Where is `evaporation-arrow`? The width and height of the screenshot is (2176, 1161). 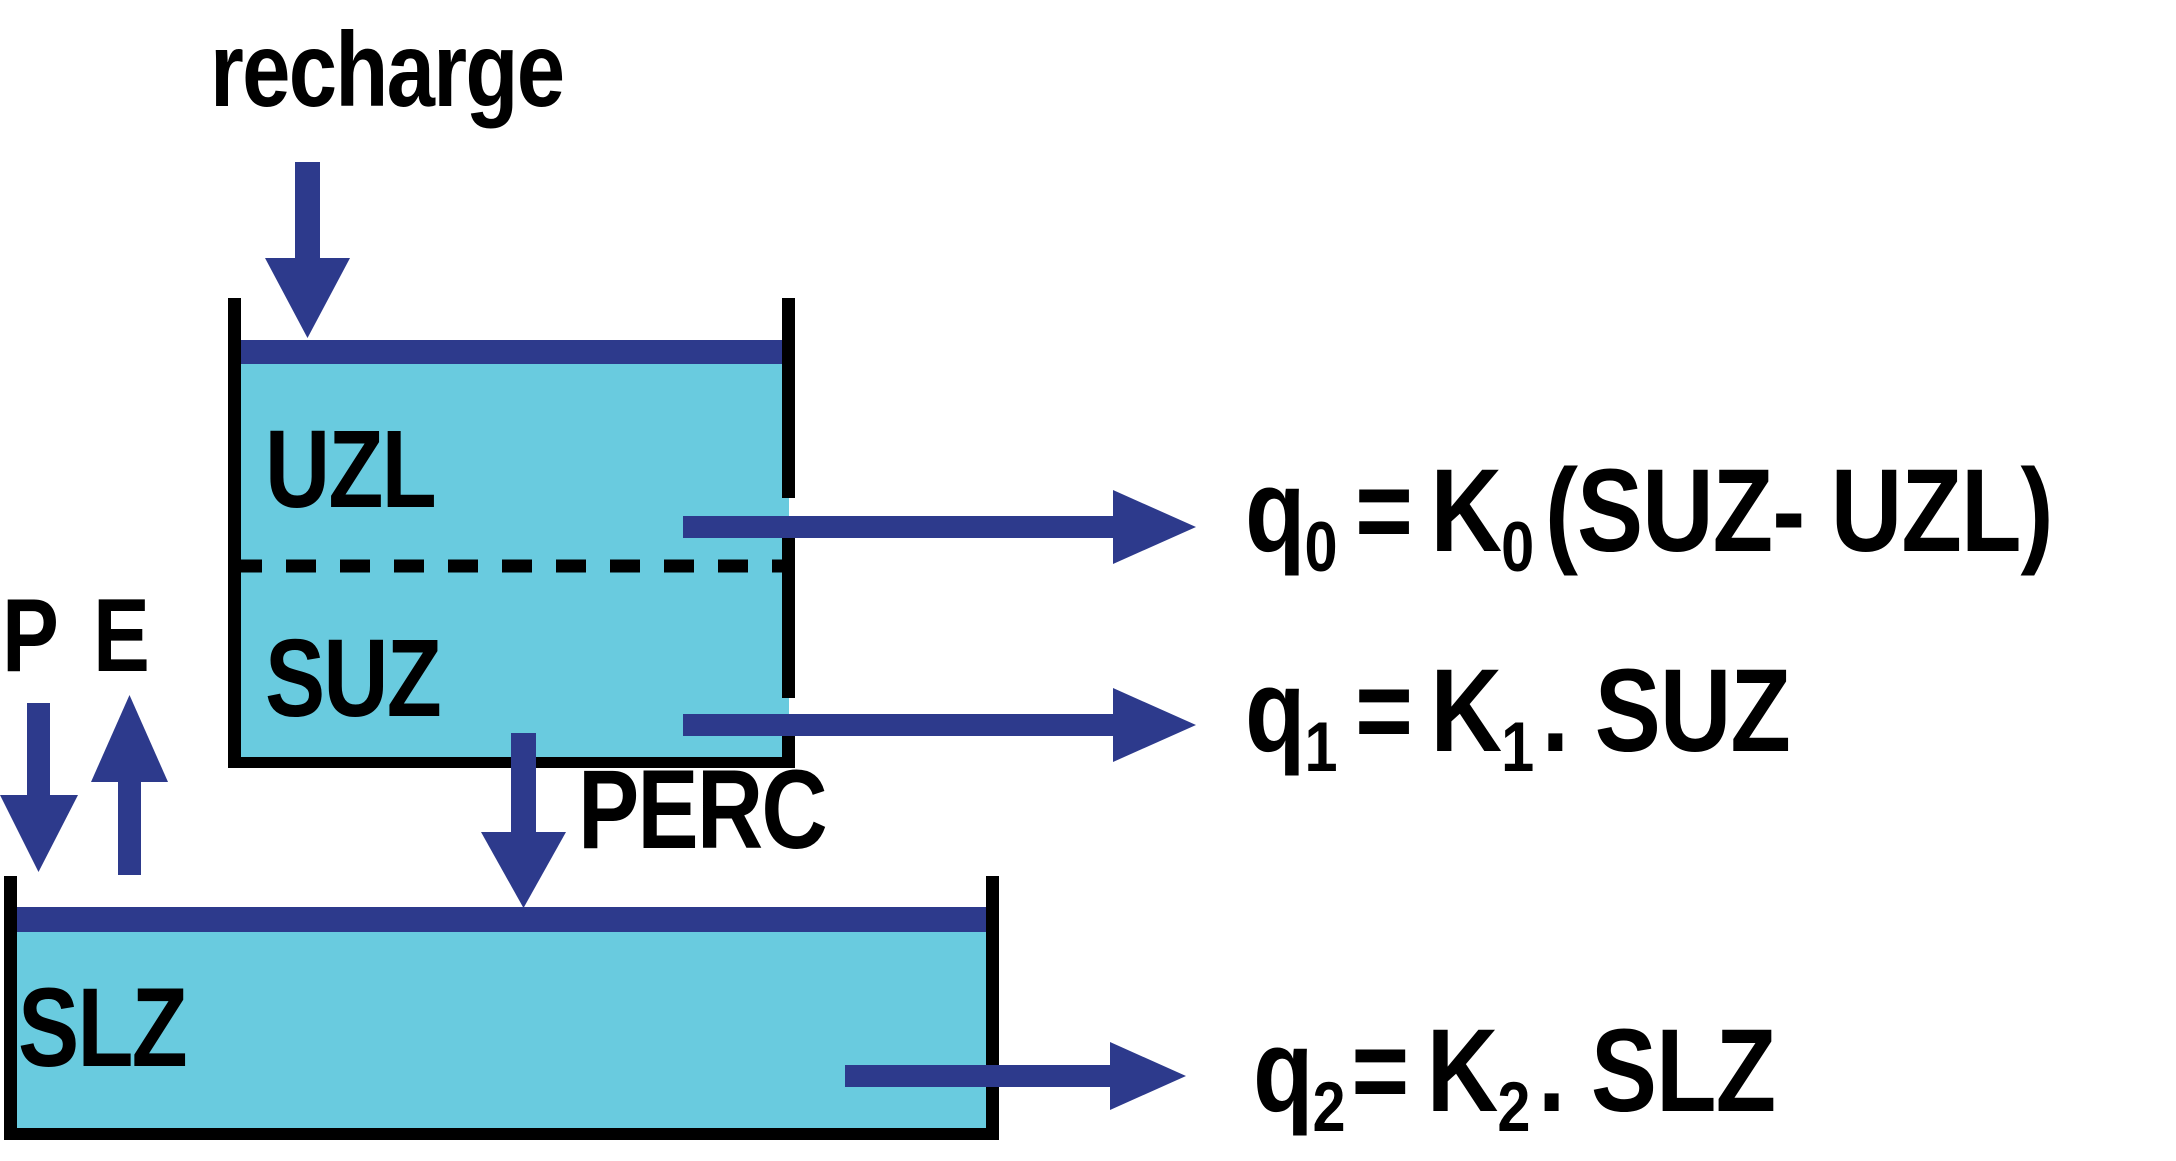
evaporation-arrow is located at coordinates (129, 785).